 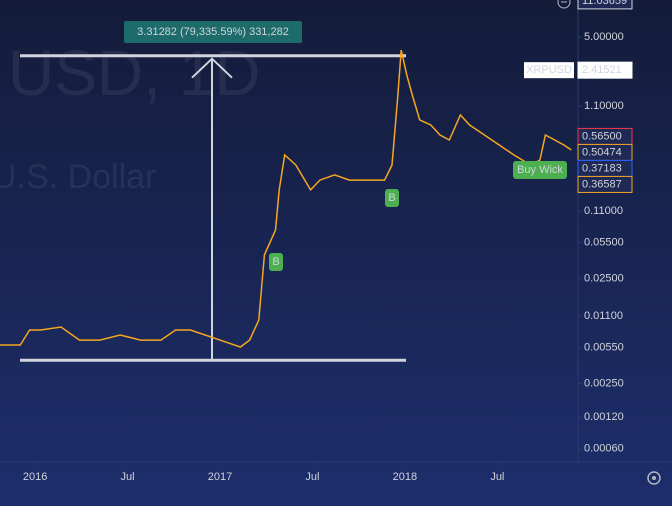 What do you see at coordinates (603, 211) in the screenshot?
I see `y-tick-label: 0.11000` at bounding box center [603, 211].